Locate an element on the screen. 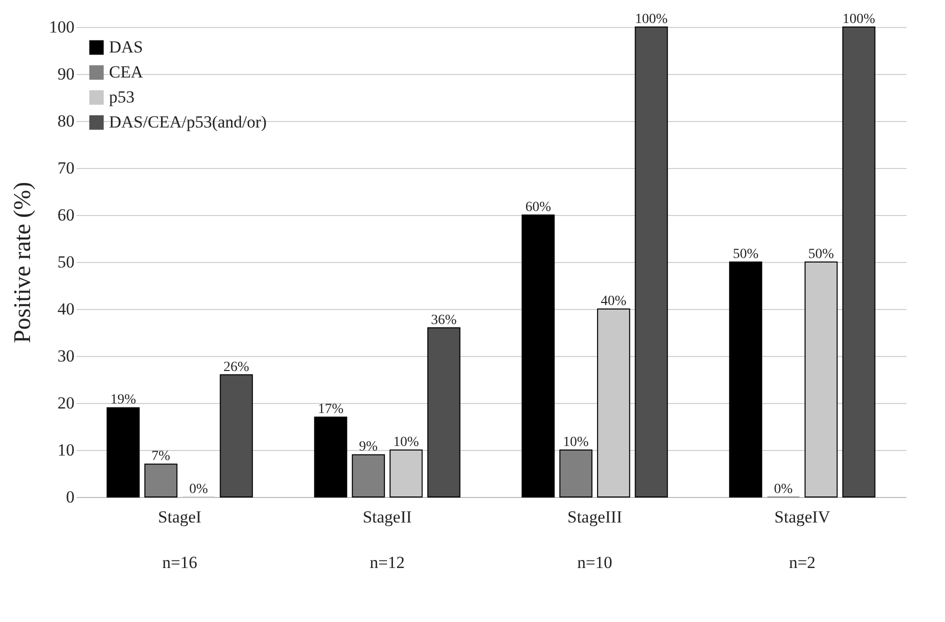  y-tick-label: 90 is located at coordinates (66, 74).